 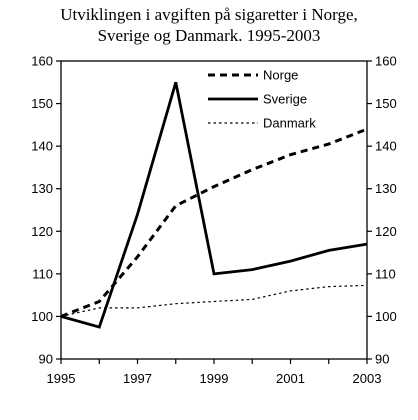 What do you see at coordinates (209, 35) in the screenshot?
I see `chart-title-line-2: Sverige og Danmark. 1995-2003` at bounding box center [209, 35].